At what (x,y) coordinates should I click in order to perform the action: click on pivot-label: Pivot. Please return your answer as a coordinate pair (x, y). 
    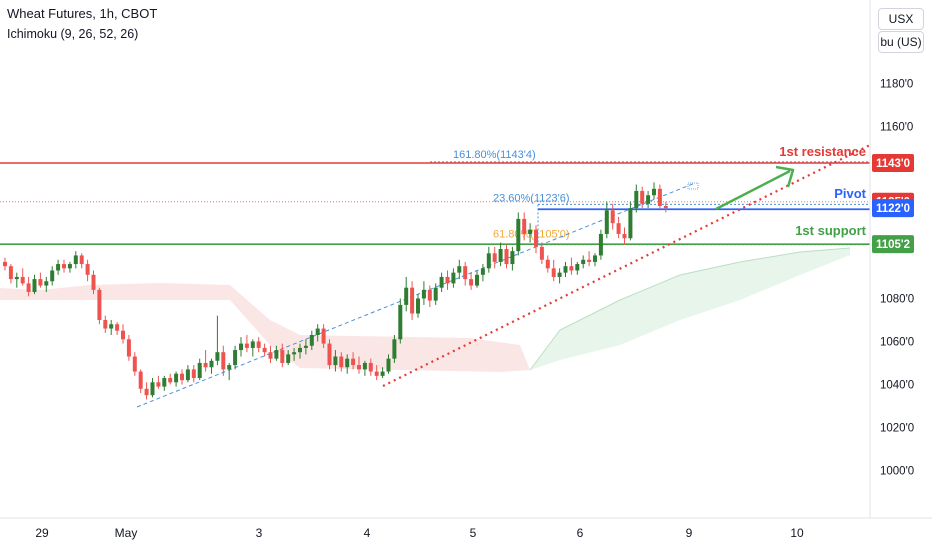
    Looking at the image, I should click on (850, 193).